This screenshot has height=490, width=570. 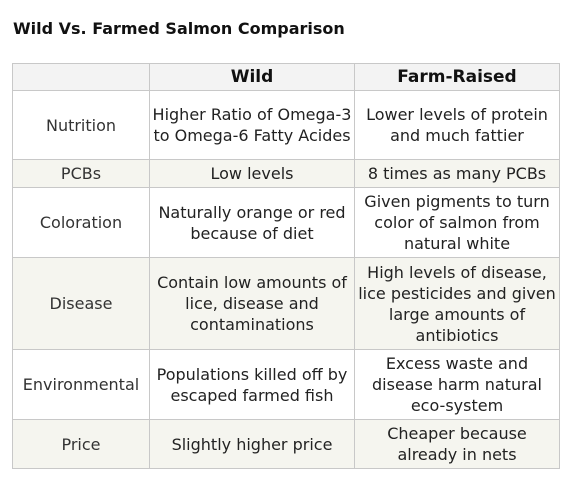 What do you see at coordinates (81, 77) in the screenshot?
I see `header-empty` at bounding box center [81, 77].